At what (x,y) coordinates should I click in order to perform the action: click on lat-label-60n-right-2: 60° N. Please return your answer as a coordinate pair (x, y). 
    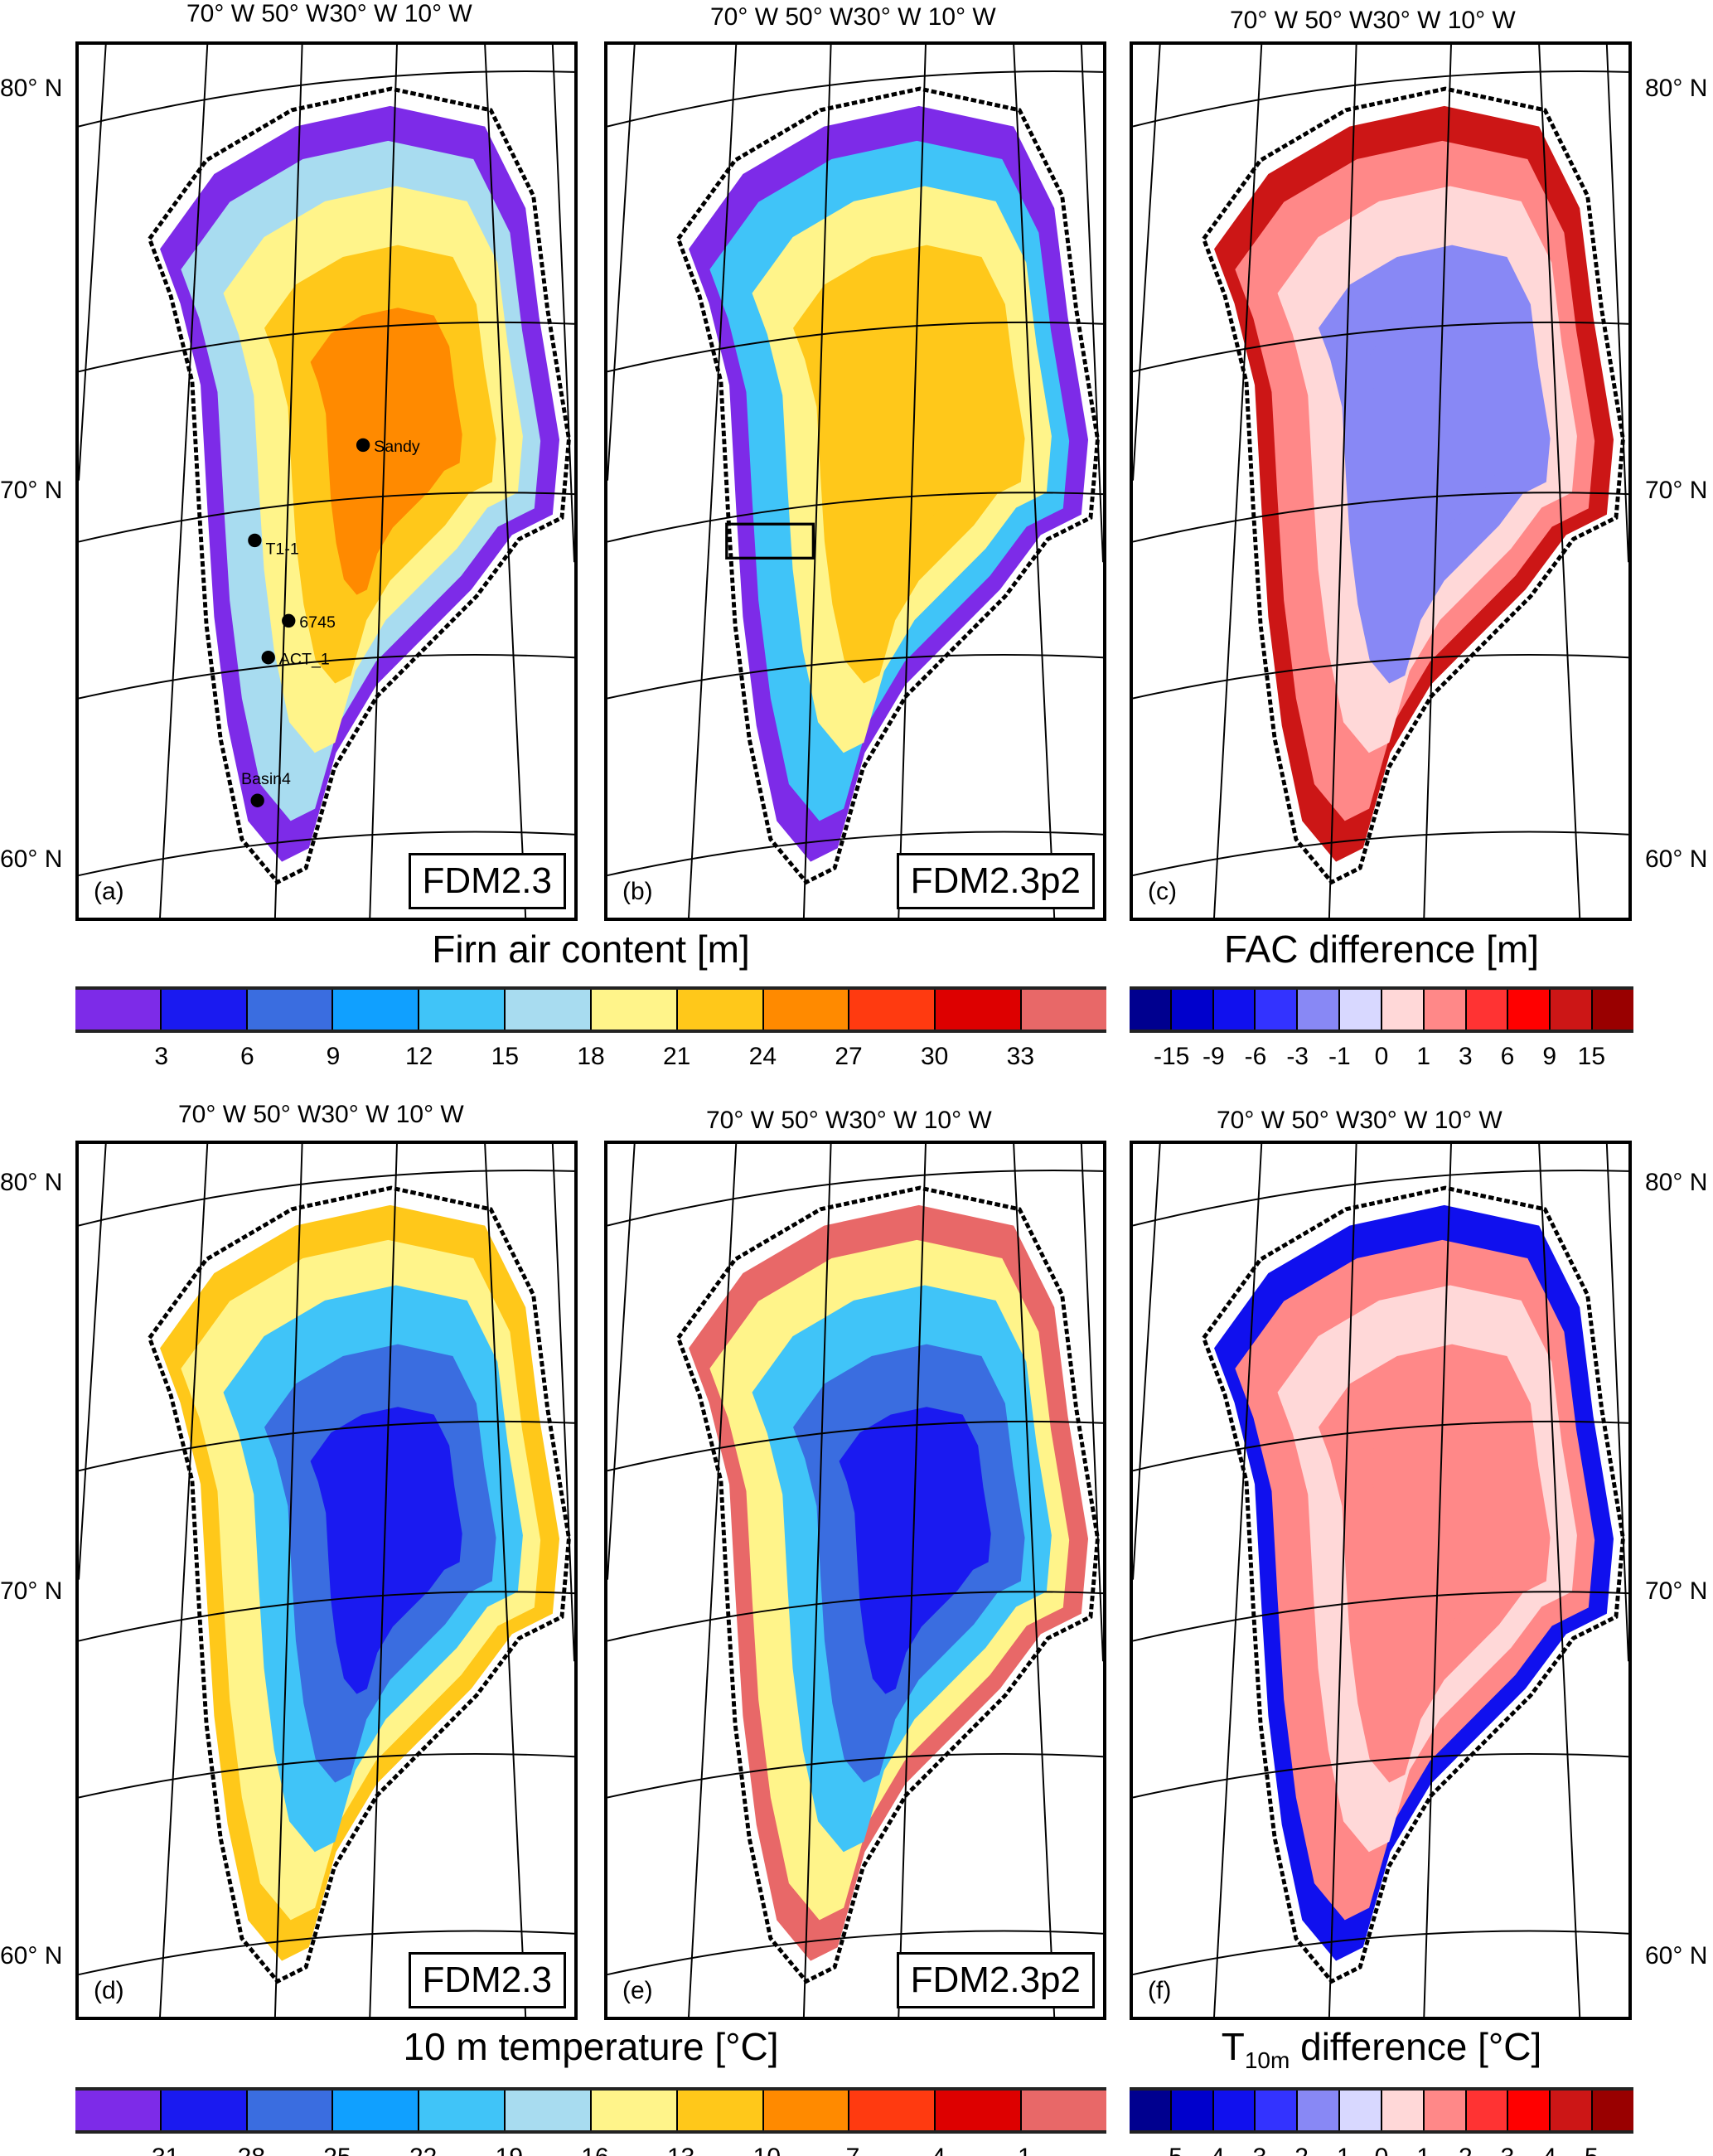
    Looking at the image, I should click on (1676, 1955).